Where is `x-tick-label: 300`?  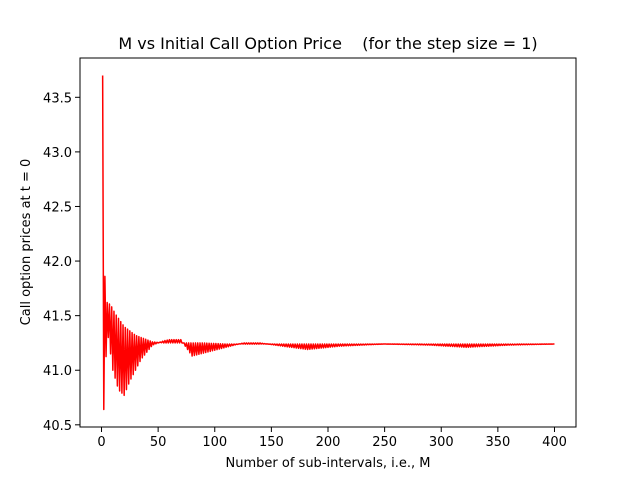
x-tick-label: 300 is located at coordinates (441, 442).